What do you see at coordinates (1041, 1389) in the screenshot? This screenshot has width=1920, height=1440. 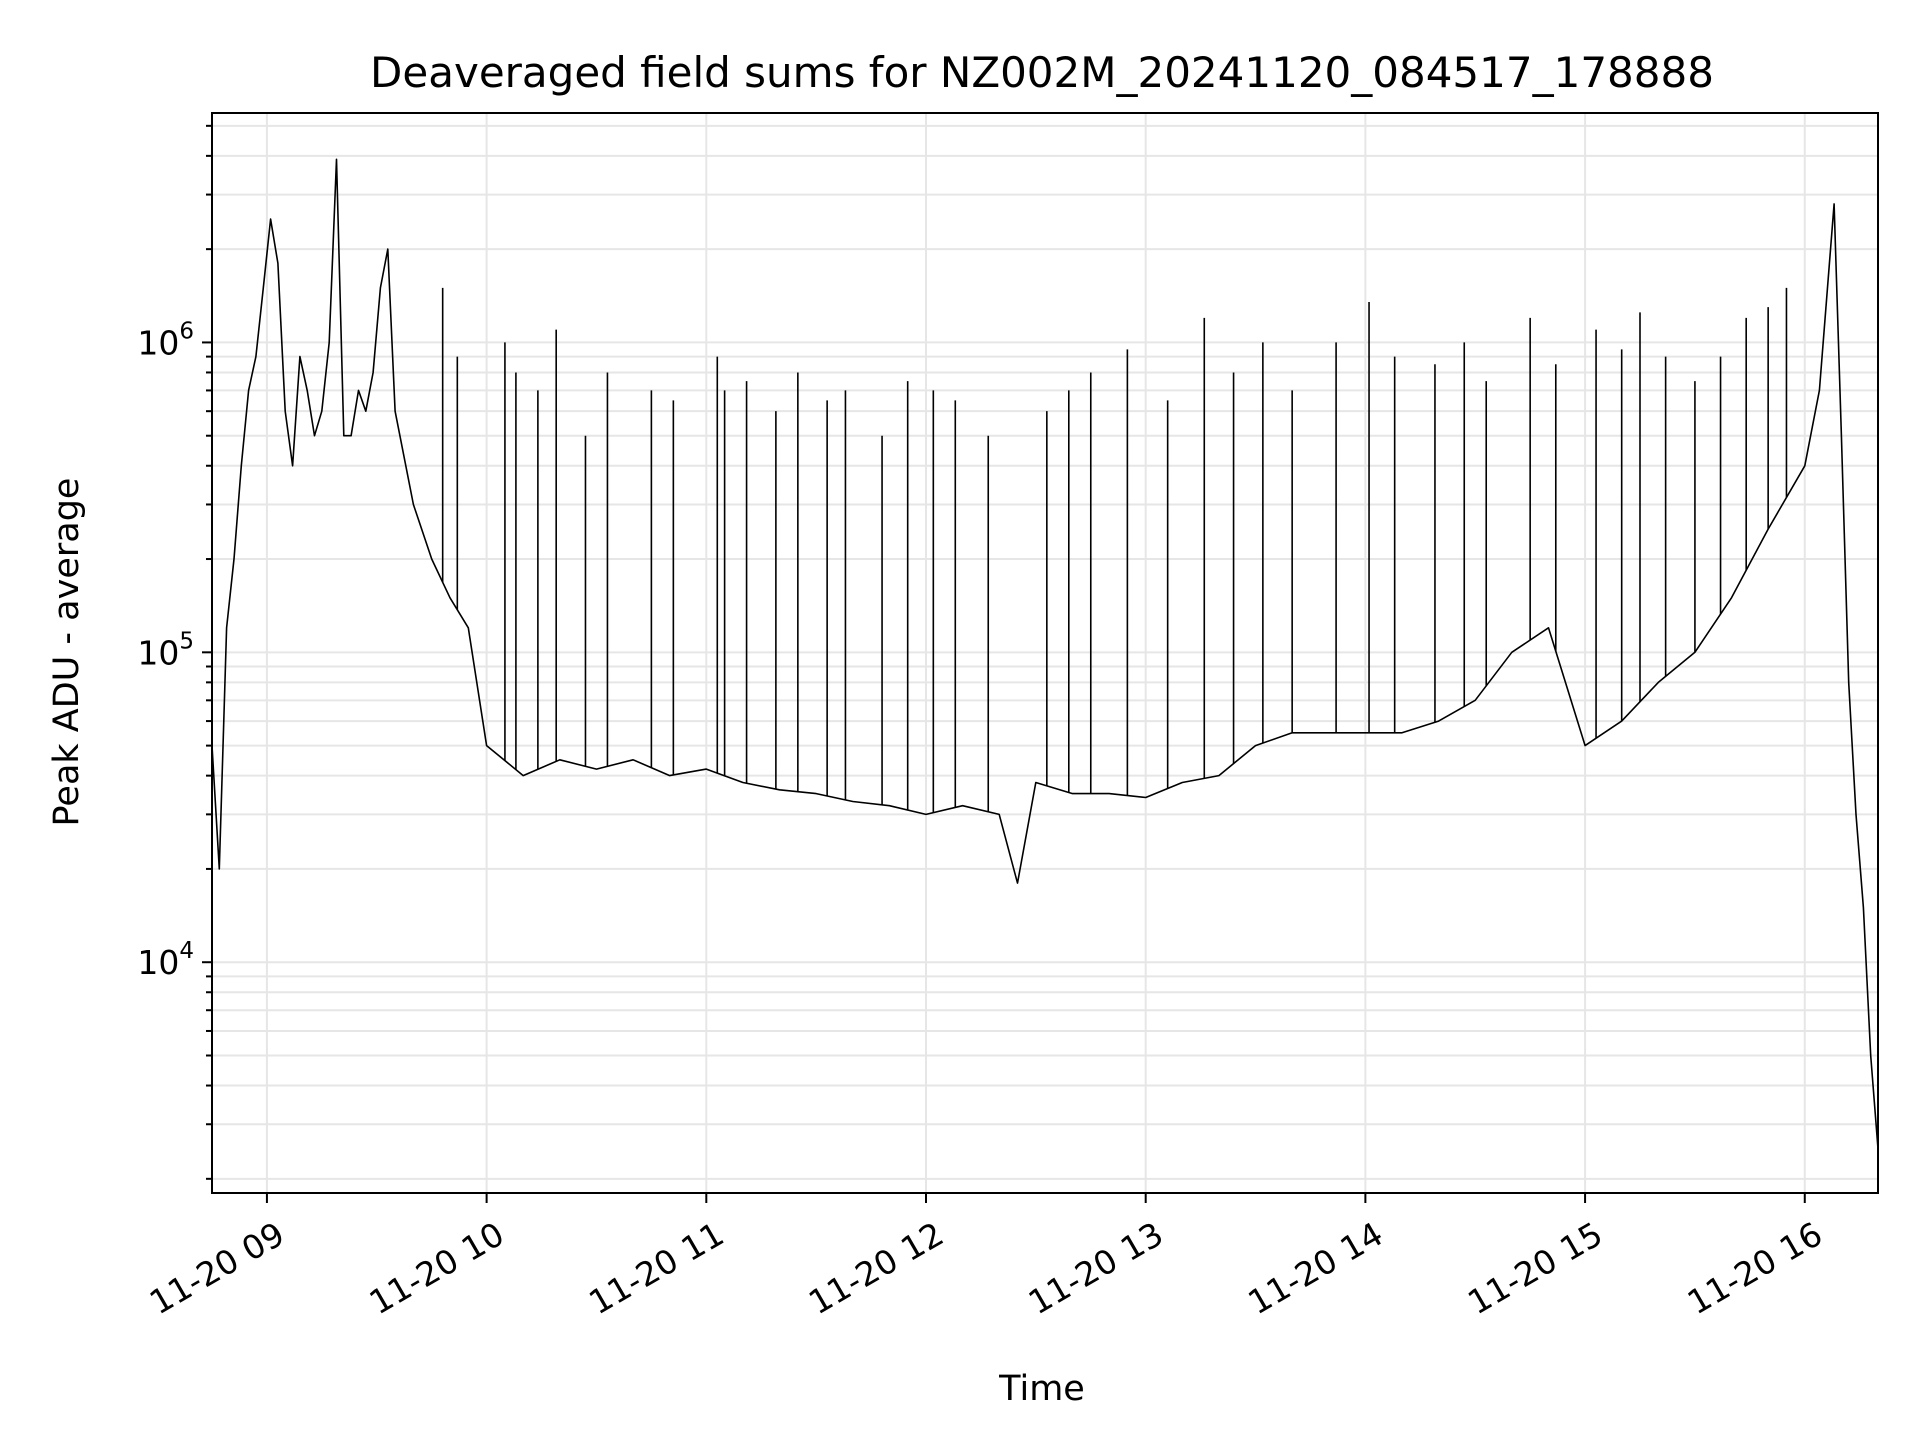 I see `x-axis-title: Time` at bounding box center [1041, 1389].